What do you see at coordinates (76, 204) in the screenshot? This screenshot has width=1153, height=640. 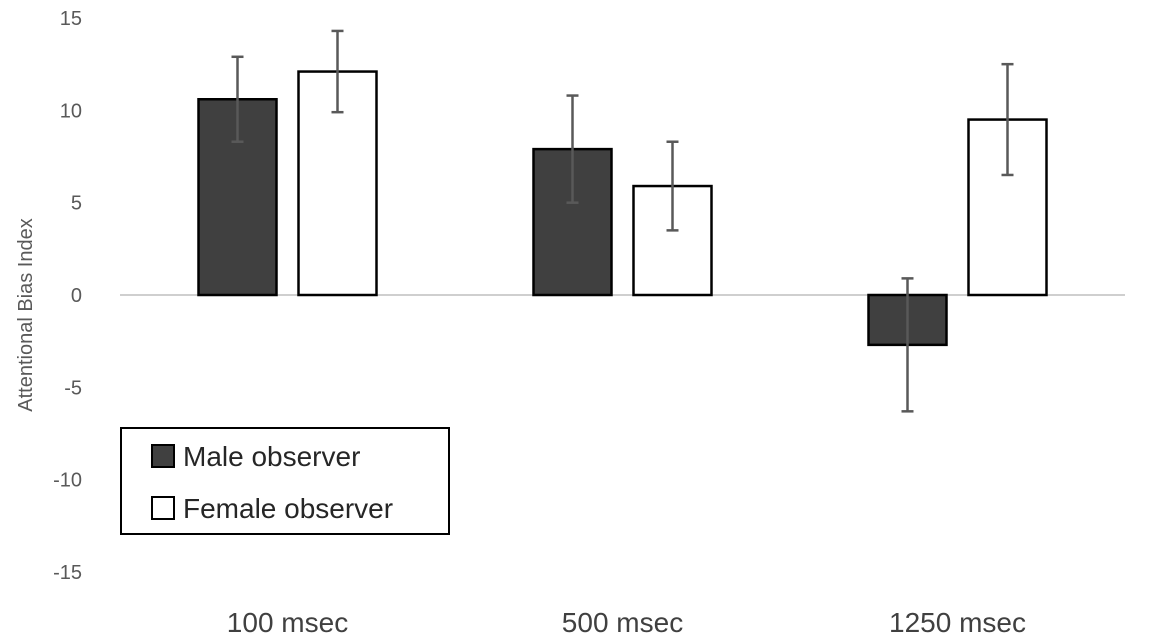 I see `y-tick-label: 5` at bounding box center [76, 204].